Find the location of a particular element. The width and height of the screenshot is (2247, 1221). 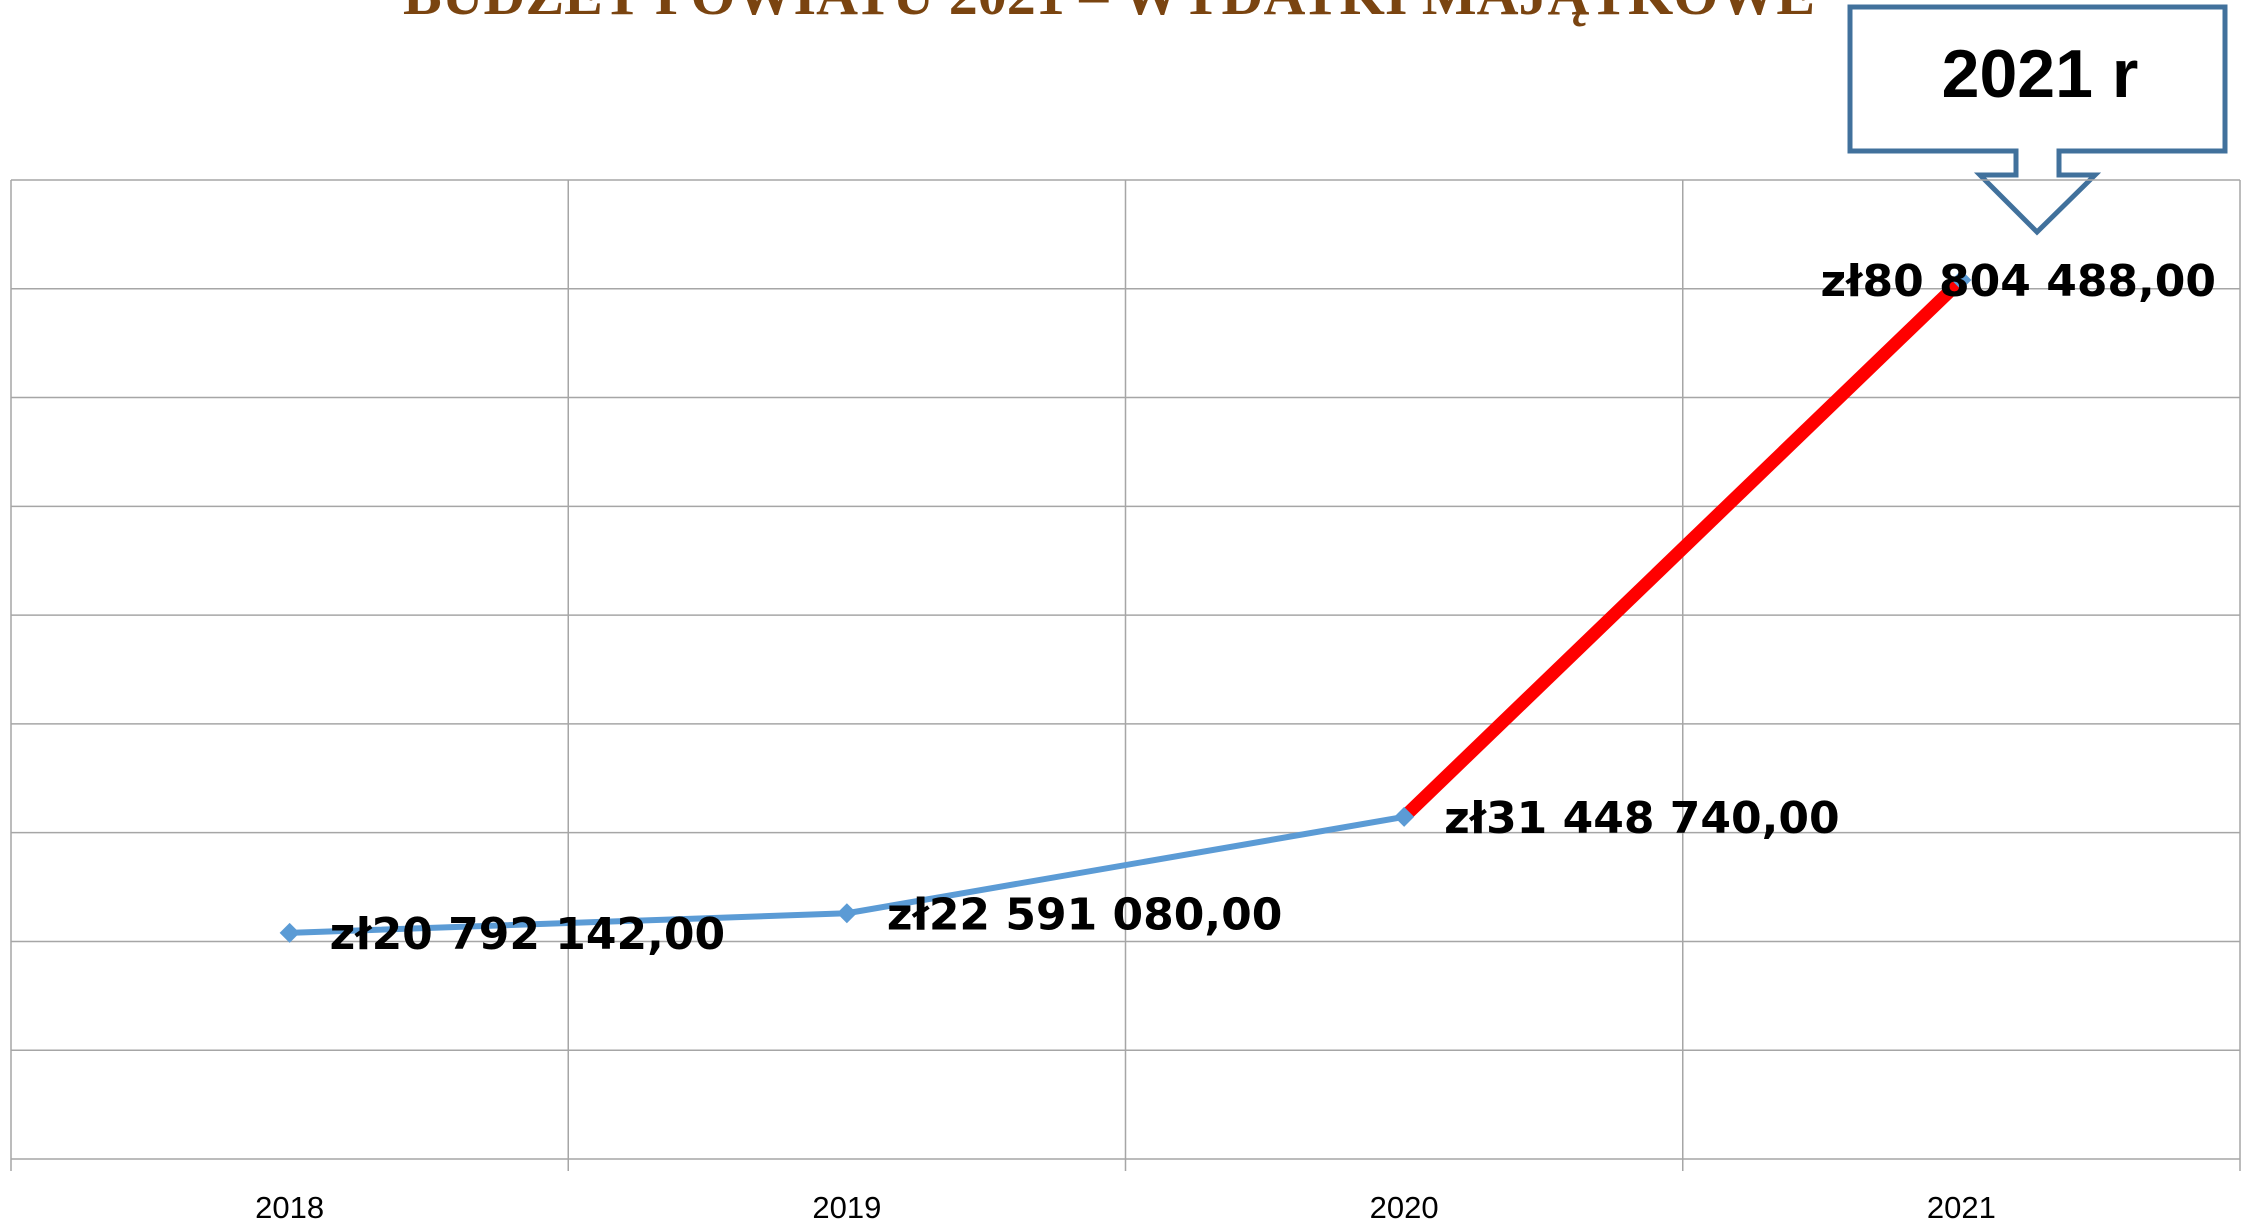

chart-title: BUDŻET POWIATU 2021 – WYDATKI MAJĄTKOWE is located at coordinates (1109, 13).